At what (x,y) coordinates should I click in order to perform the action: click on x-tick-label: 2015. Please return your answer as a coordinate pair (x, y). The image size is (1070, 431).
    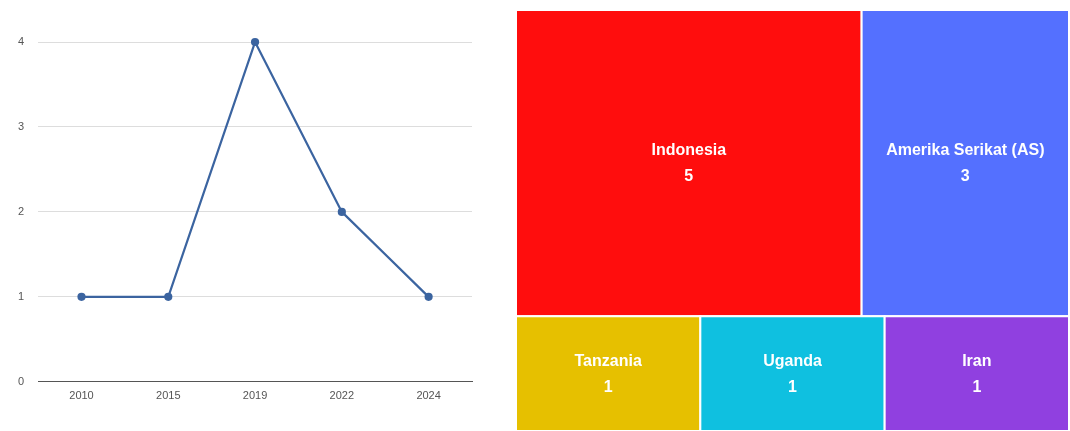
    Looking at the image, I should click on (168, 395).